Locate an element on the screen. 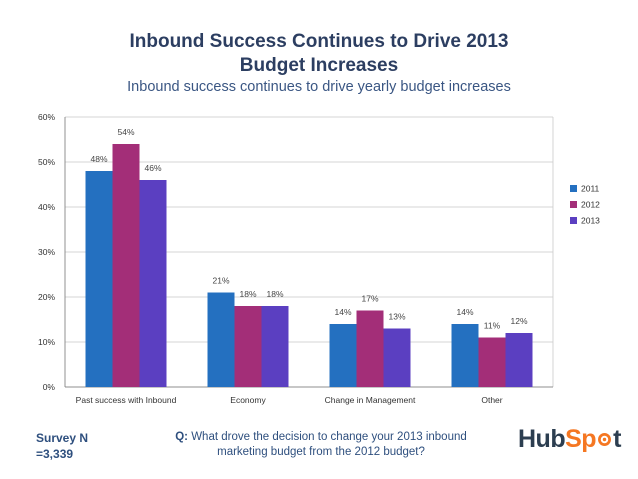 This screenshot has height=479, width=638. sprocket-icon is located at coordinates (605, 439).